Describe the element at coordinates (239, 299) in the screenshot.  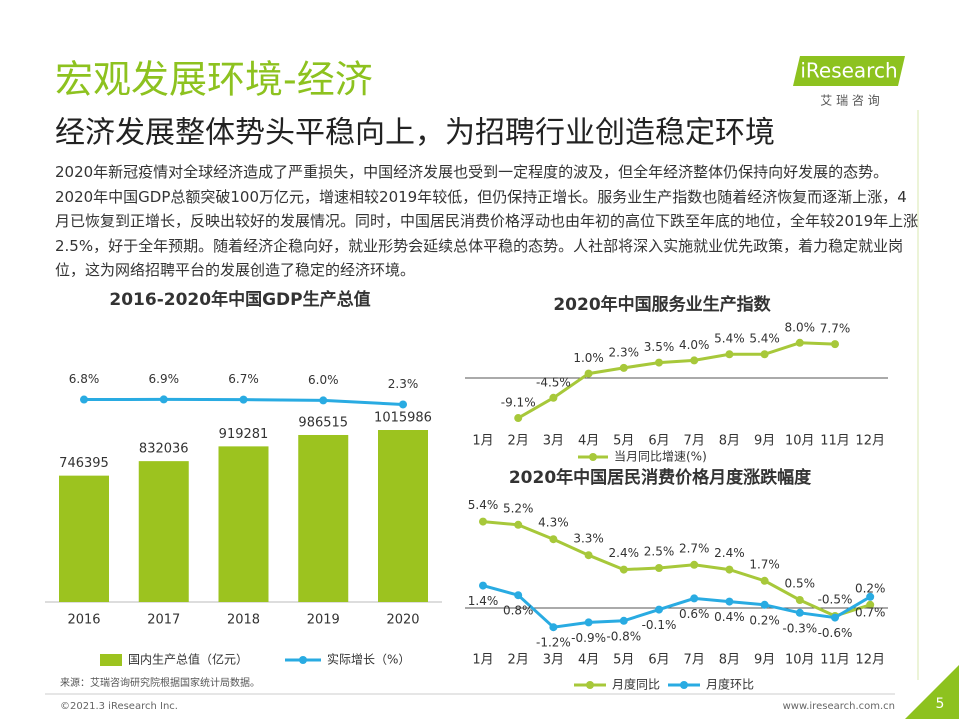
I see `chart-title: 2016-2020年中国GDP生产总值` at that location.